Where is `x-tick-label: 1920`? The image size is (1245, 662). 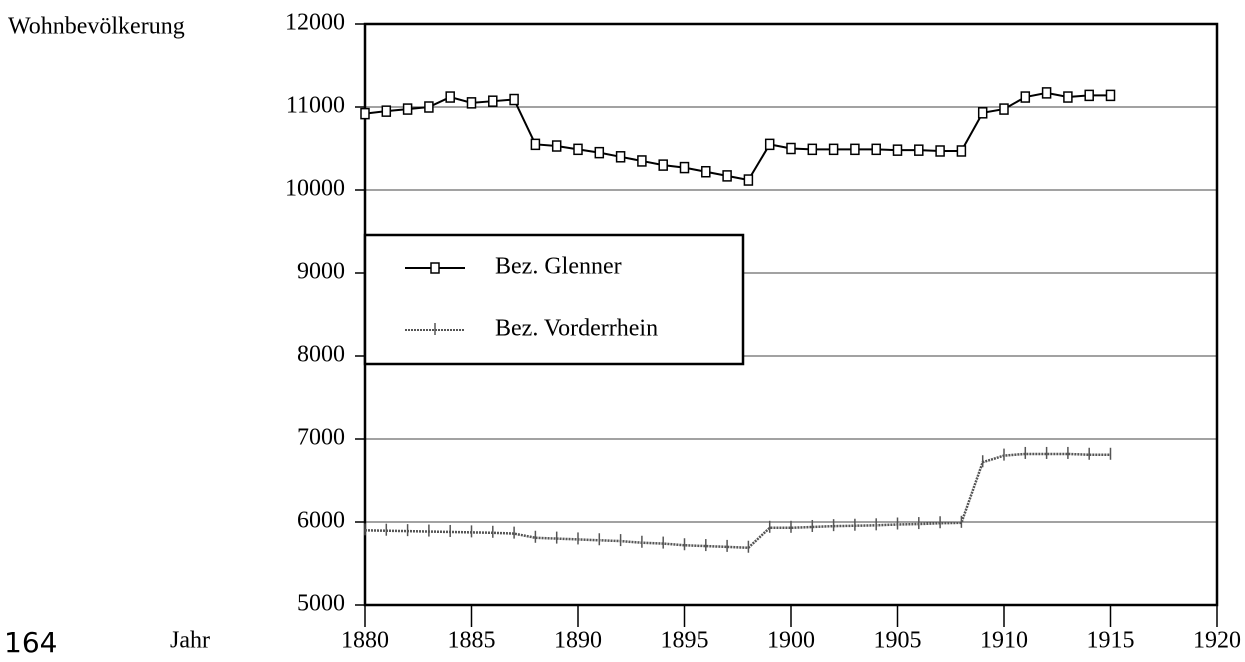 x-tick-label: 1920 is located at coordinates (1217, 641).